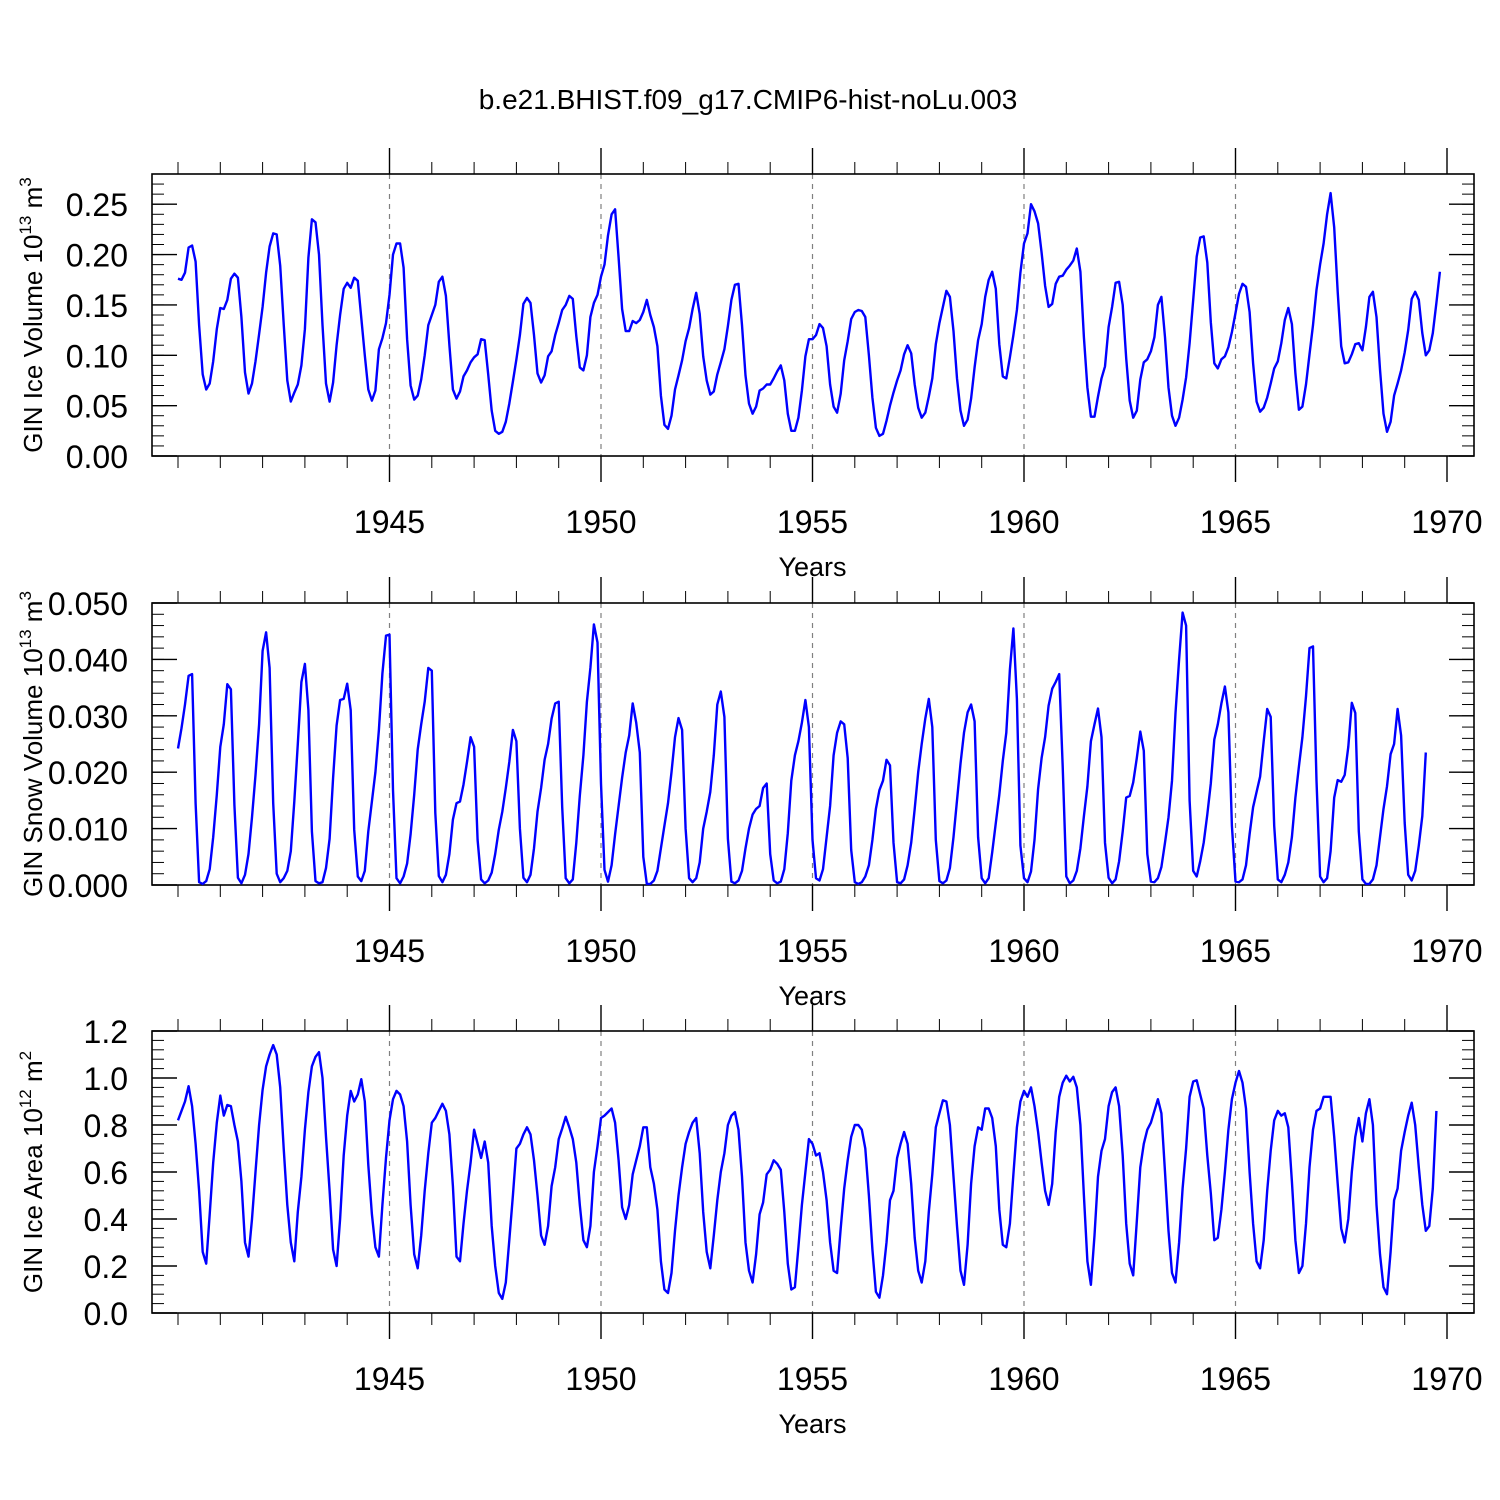 The image size is (1500, 1500). Describe the element at coordinates (88, 660) in the screenshot. I see `y-tick-label: 0.040` at that location.